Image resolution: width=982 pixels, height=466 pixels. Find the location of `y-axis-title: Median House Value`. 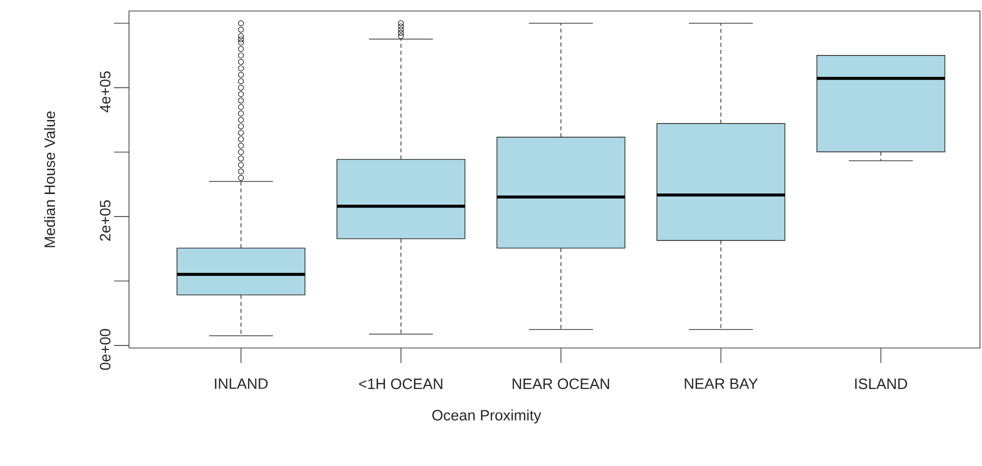

y-axis-title: Median House Value is located at coordinates (50, 179).